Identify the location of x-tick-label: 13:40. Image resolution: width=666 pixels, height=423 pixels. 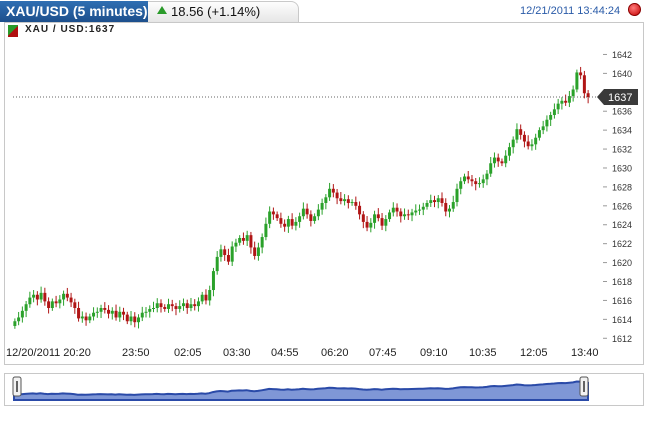
(585, 353).